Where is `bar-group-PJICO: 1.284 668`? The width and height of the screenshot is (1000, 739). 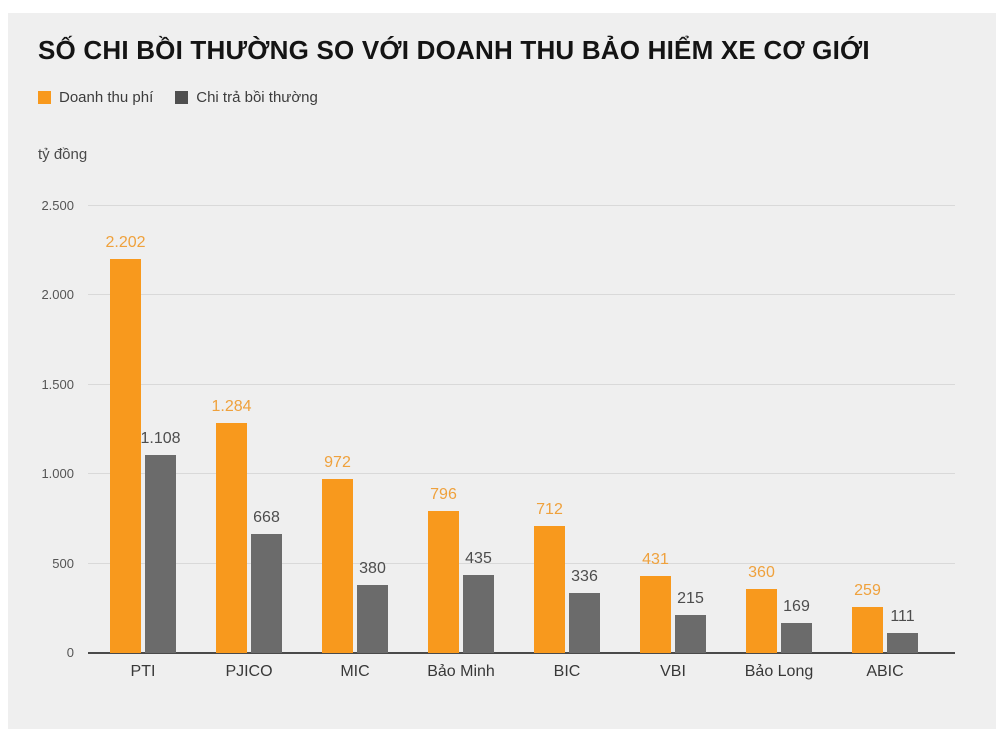
bar-group-PJICO: 1.284 668 is located at coordinates (246, 525).